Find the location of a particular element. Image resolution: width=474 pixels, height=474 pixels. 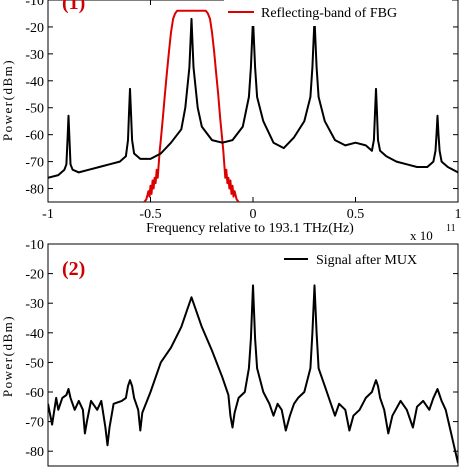

panel-2-legend-label: Signal after MUX is located at coordinates (366, 260).